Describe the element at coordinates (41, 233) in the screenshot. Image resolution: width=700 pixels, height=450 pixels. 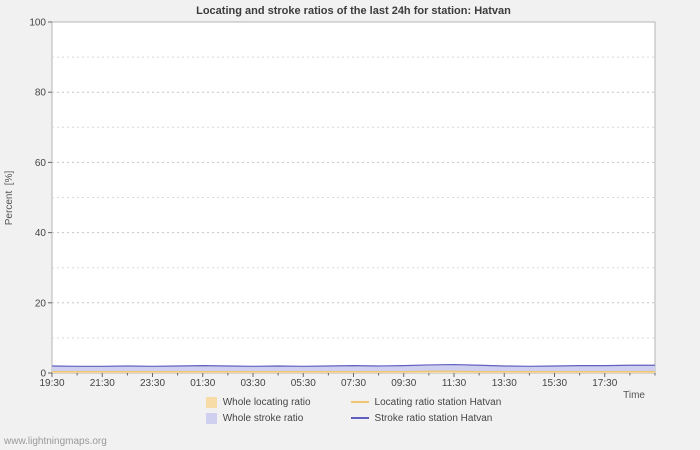
I see `svg-text: 40` at that location.